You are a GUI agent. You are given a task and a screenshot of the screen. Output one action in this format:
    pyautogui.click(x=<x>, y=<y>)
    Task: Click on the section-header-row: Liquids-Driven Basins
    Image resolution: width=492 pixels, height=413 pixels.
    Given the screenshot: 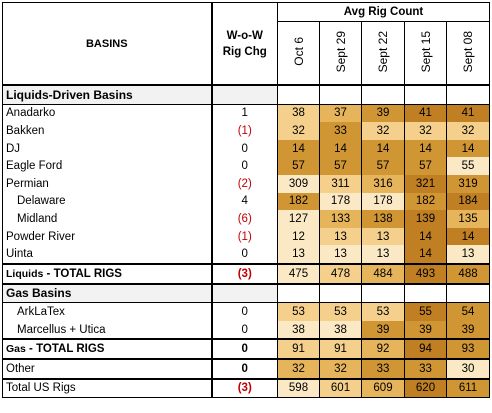 What is the action you would take?
    pyautogui.click(x=246, y=94)
    